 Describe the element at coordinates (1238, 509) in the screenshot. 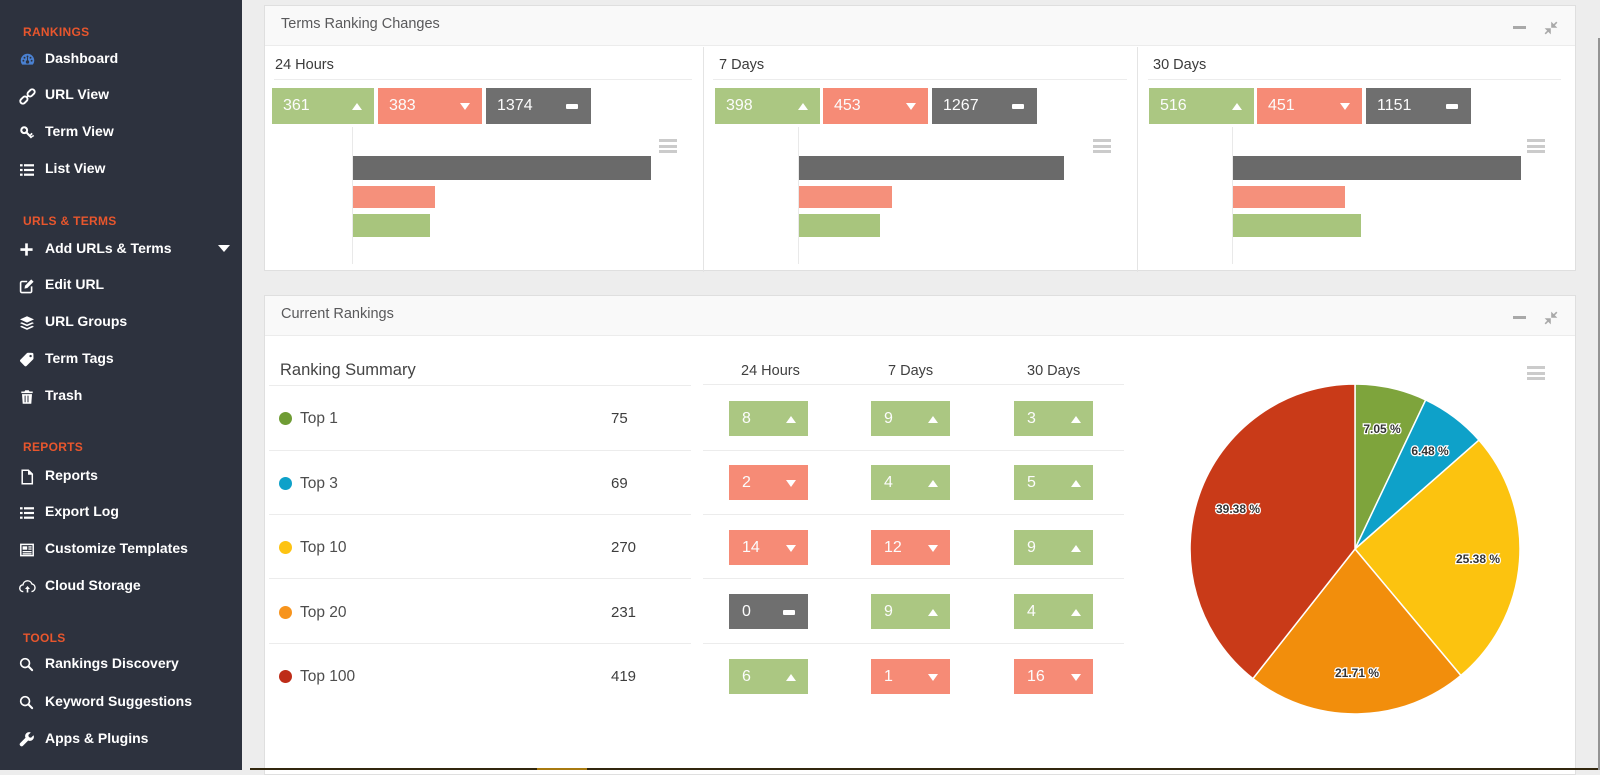

I see `svg-text: 39.38 %` at that location.